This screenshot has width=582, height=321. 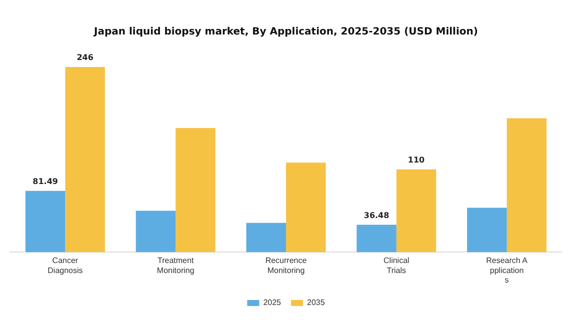 What do you see at coordinates (507, 270) in the screenshot?
I see `x-tick-label: Research Applications` at bounding box center [507, 270].